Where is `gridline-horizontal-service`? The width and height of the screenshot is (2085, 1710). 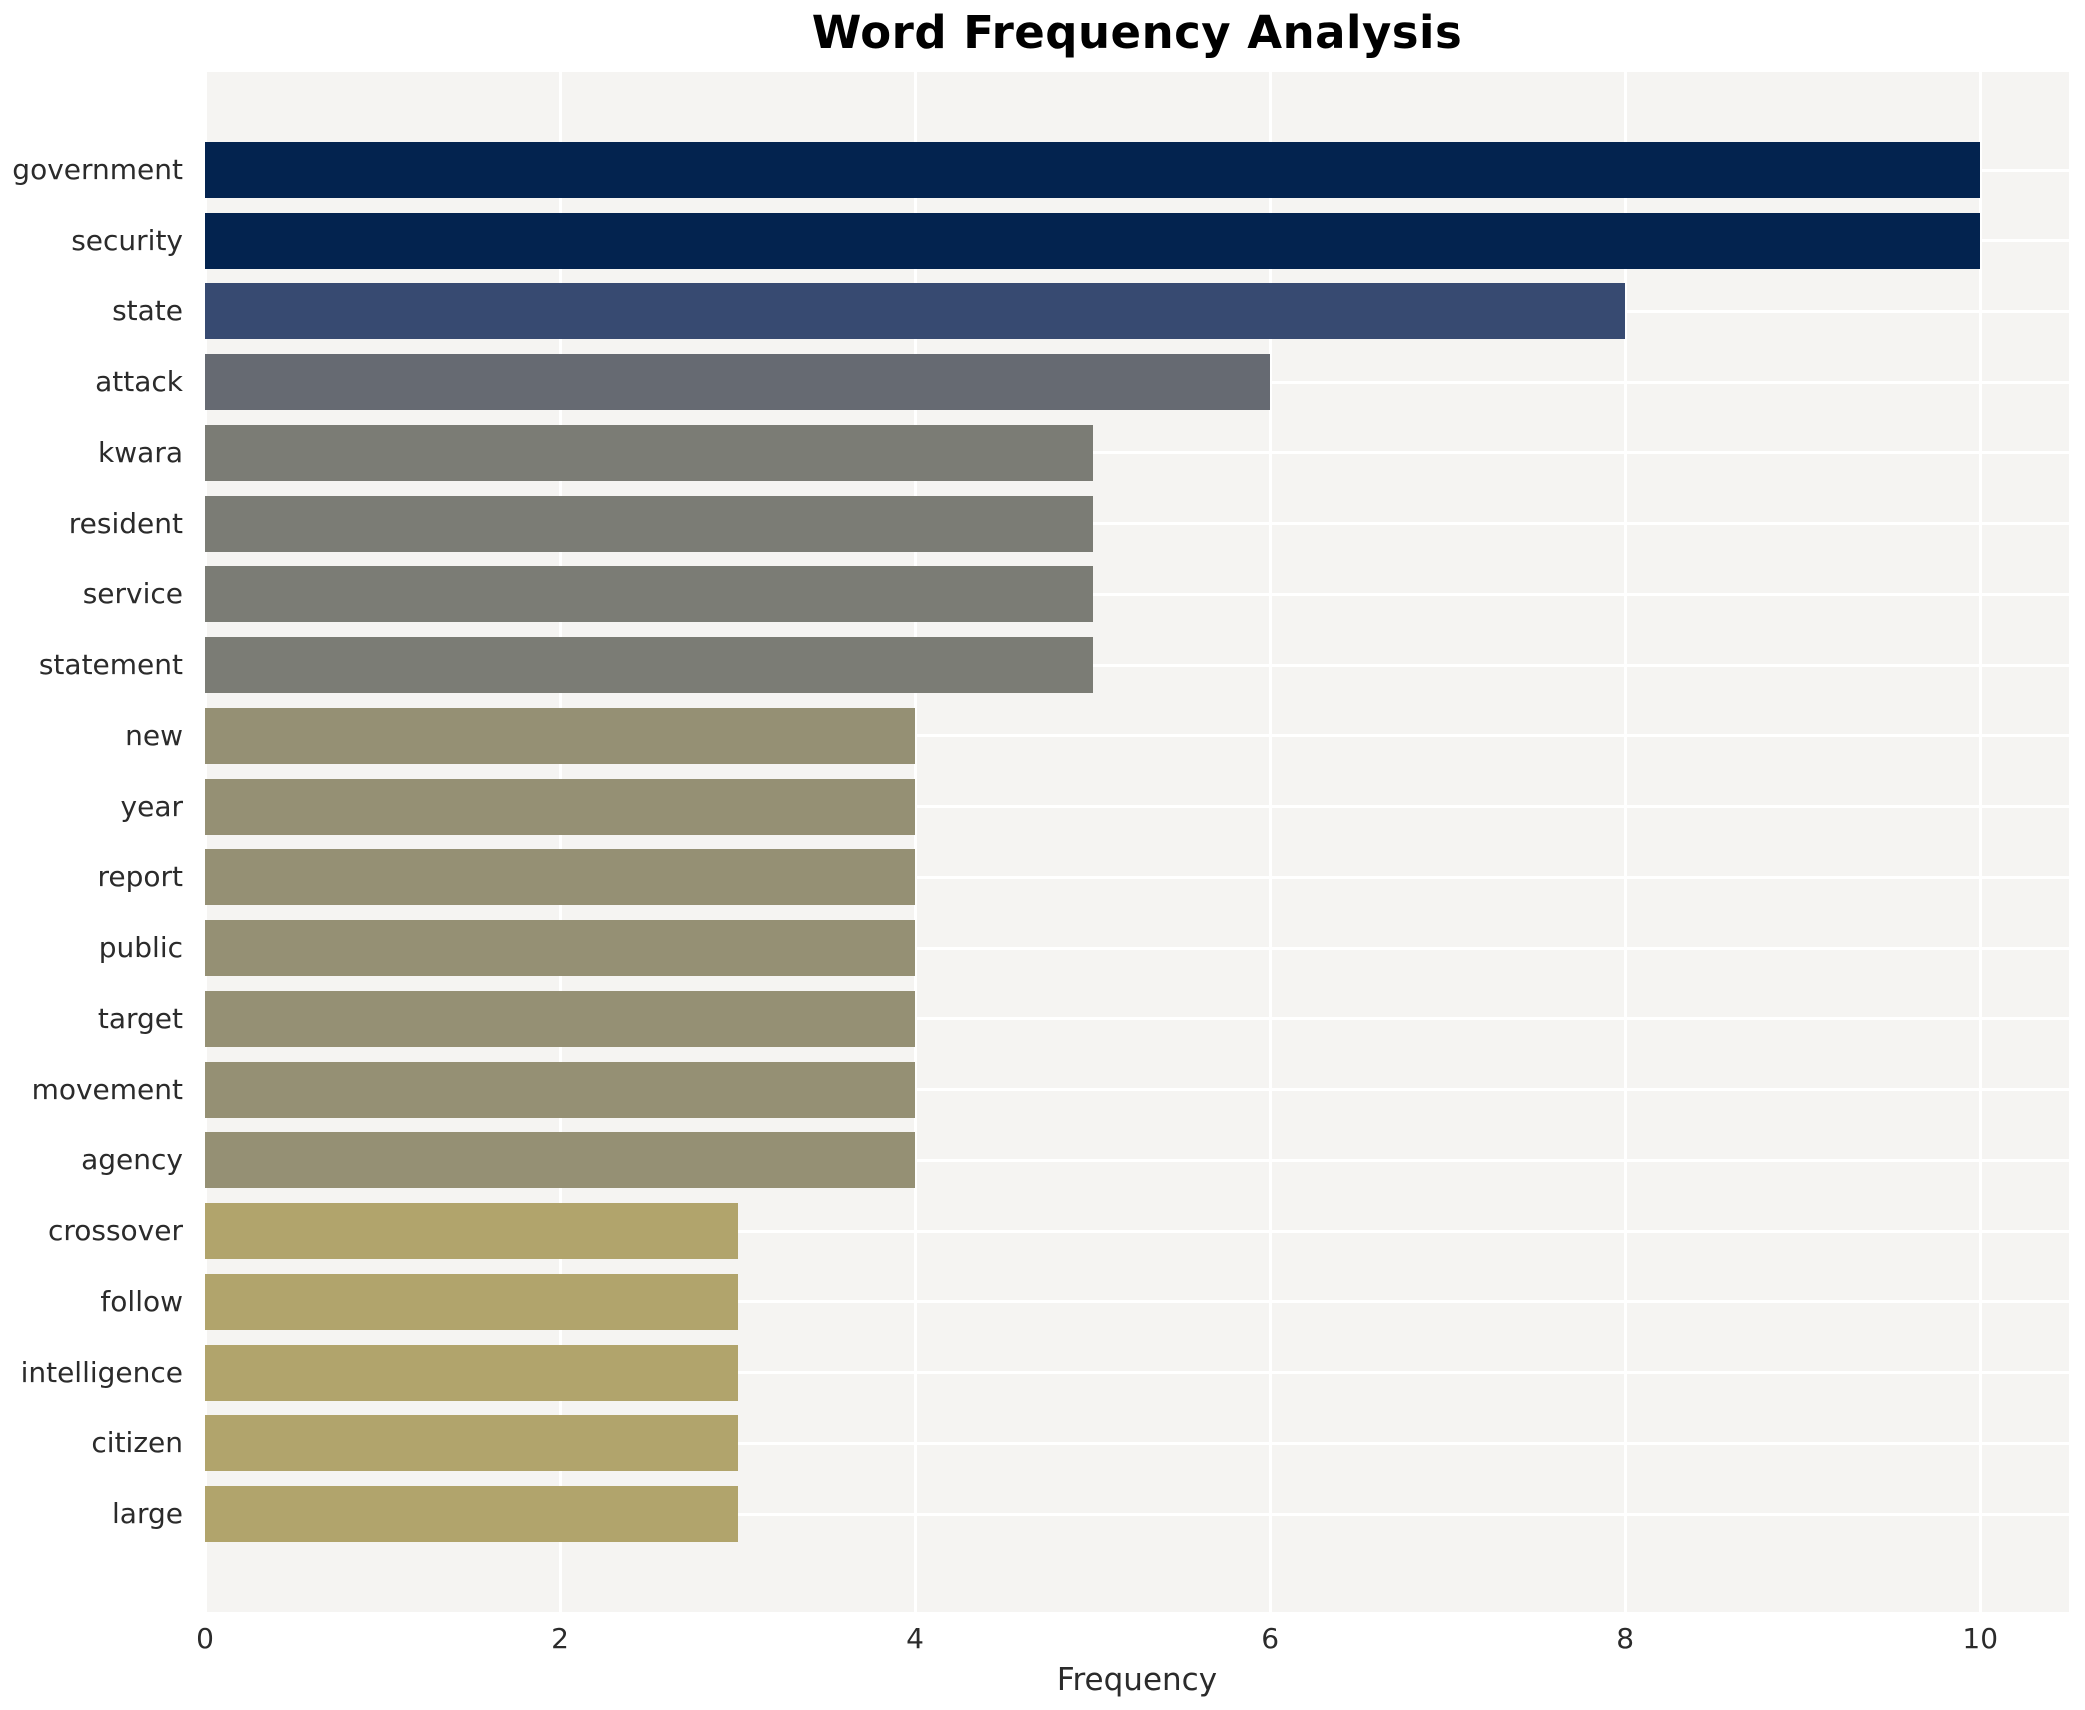
gridline-horizontal-service is located at coordinates (1137, 594).